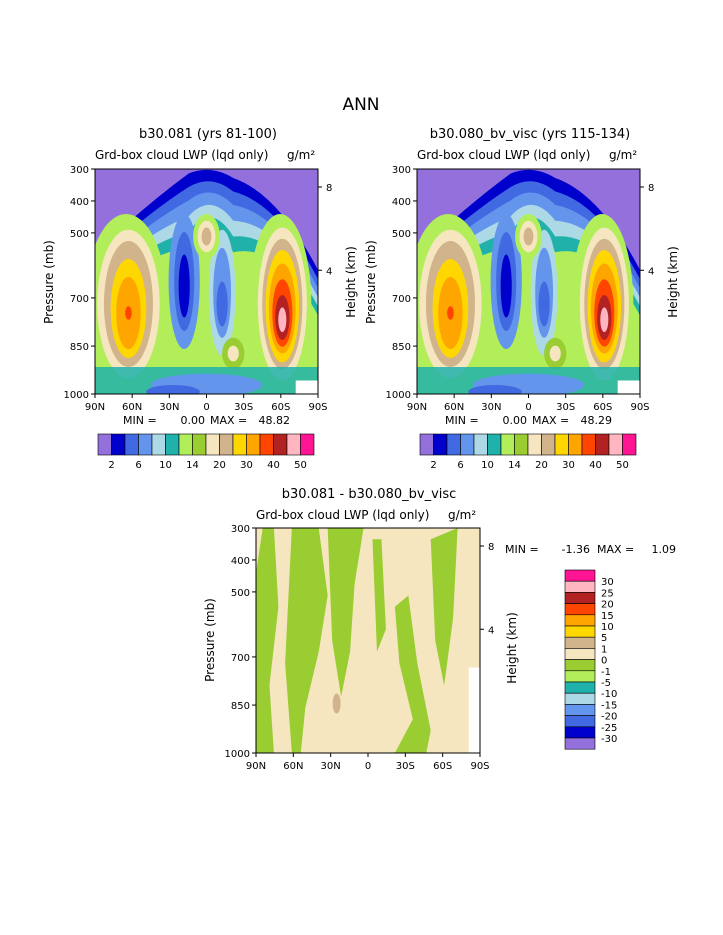 This screenshot has width=723, height=935. What do you see at coordinates (275, 420) in the screenshot?
I see `panel-1-max-value: 48.82` at bounding box center [275, 420].